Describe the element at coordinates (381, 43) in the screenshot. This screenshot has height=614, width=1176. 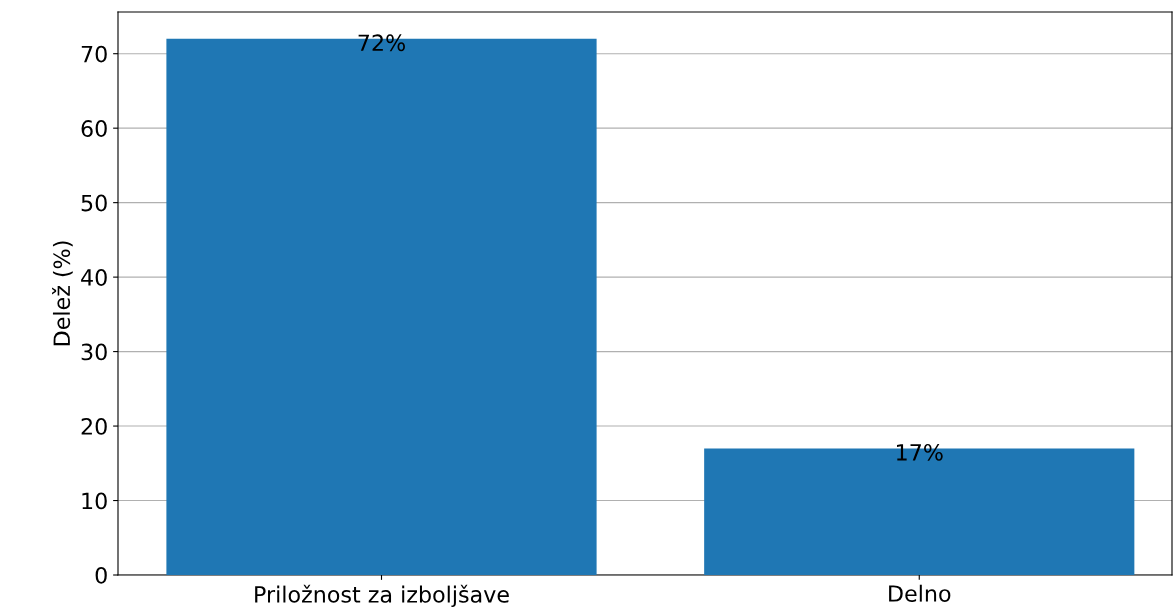
I see `data-label: 72%` at that location.